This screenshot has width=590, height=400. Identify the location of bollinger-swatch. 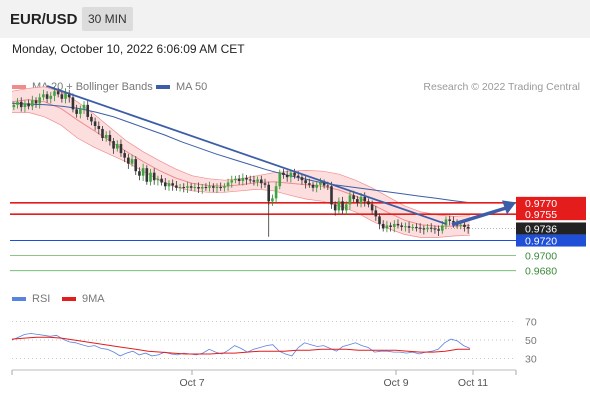
(19, 87).